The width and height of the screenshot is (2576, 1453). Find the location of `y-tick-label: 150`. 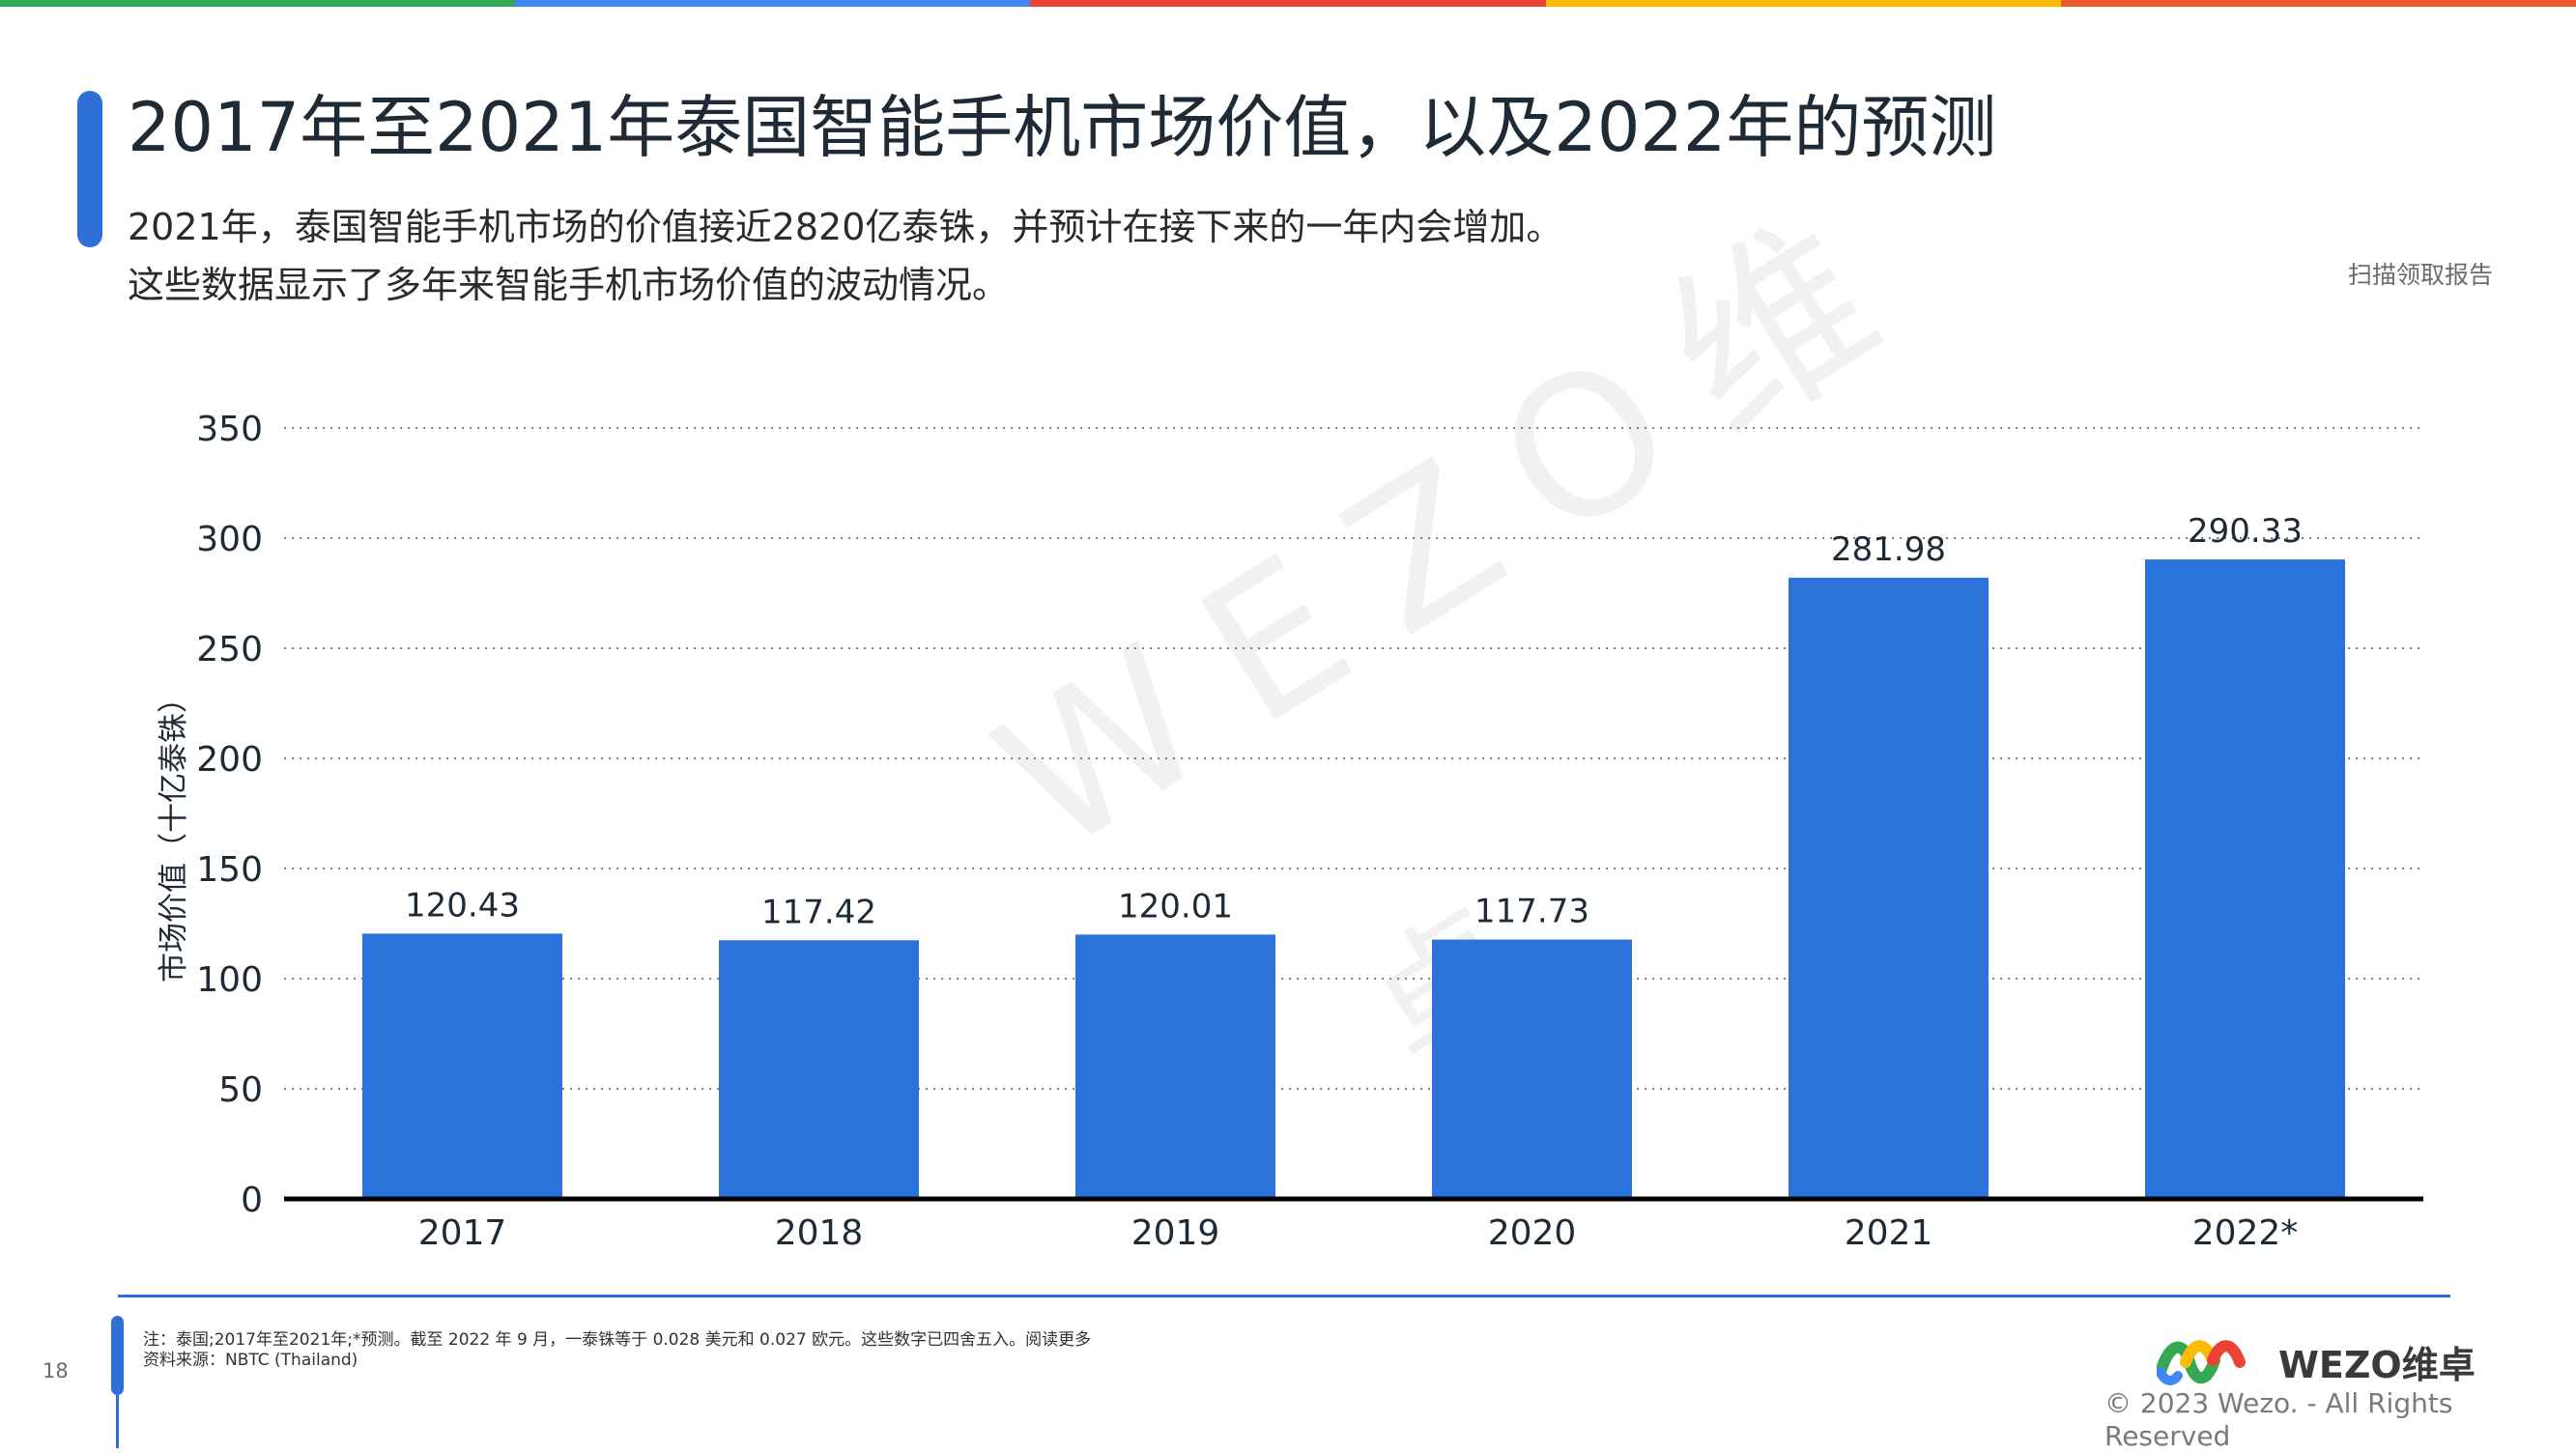

y-tick-label: 150 is located at coordinates (230, 870).